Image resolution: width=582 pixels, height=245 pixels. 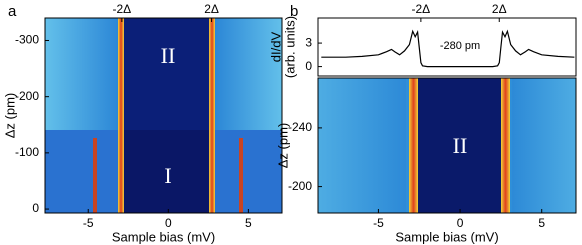 I want to click on y-tick-label: 3, so click(x=308, y=42).